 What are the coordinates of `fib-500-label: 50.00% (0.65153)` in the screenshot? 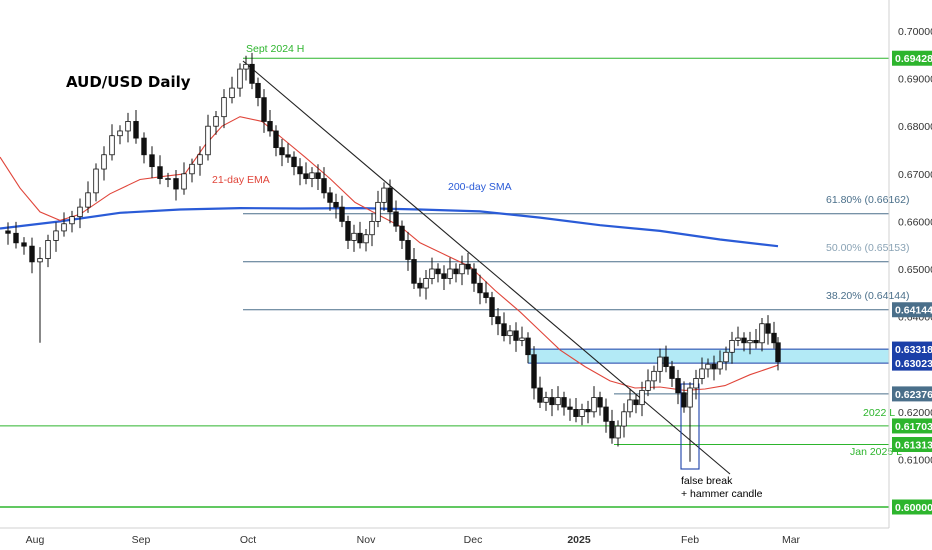 It's located at (867, 248).